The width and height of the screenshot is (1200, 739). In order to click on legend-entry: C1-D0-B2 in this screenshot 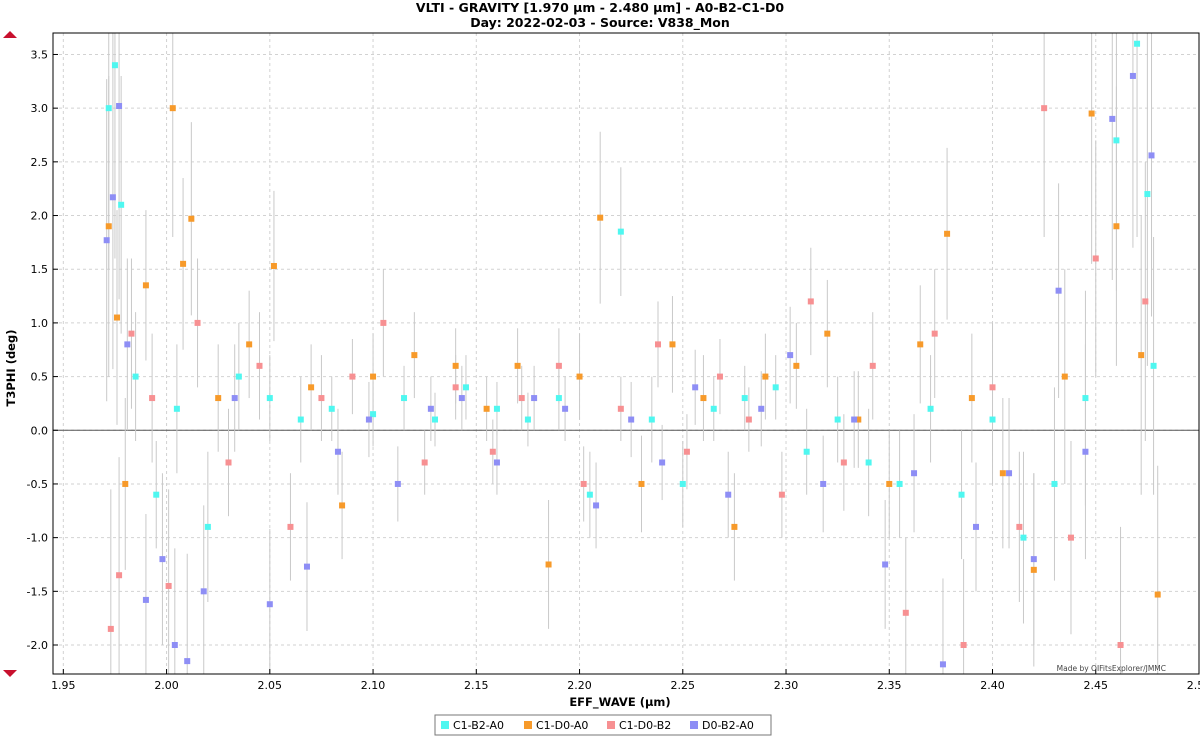, I will do `click(645, 725)`.